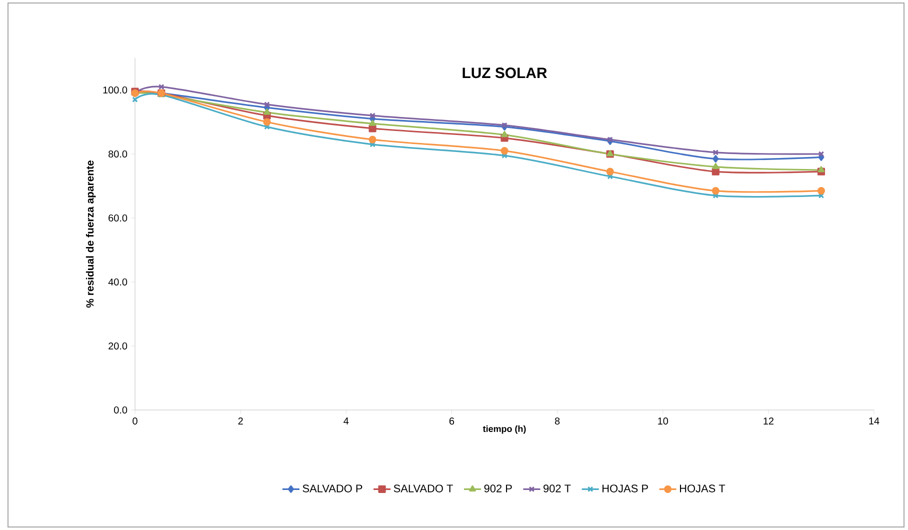 This screenshot has height=530, width=908. I want to click on x-tick-label: 2, so click(240, 421).